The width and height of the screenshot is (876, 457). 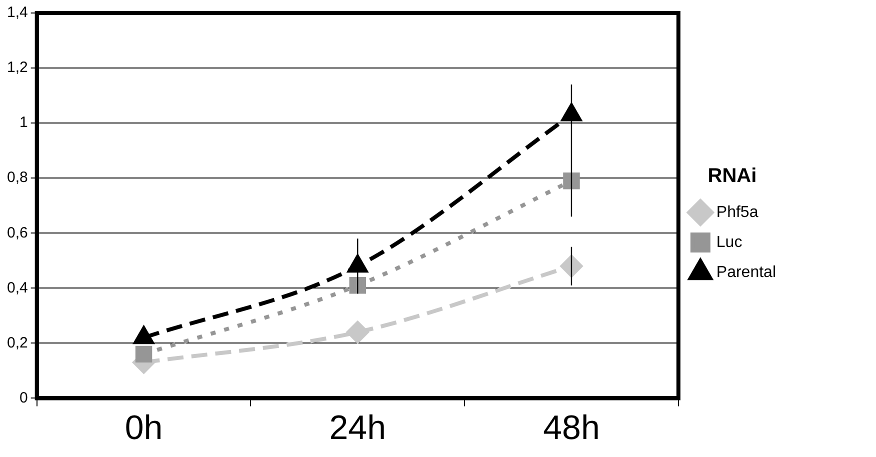 What do you see at coordinates (357, 427) in the screenshot?
I see `x-tick-label: 24h` at bounding box center [357, 427].